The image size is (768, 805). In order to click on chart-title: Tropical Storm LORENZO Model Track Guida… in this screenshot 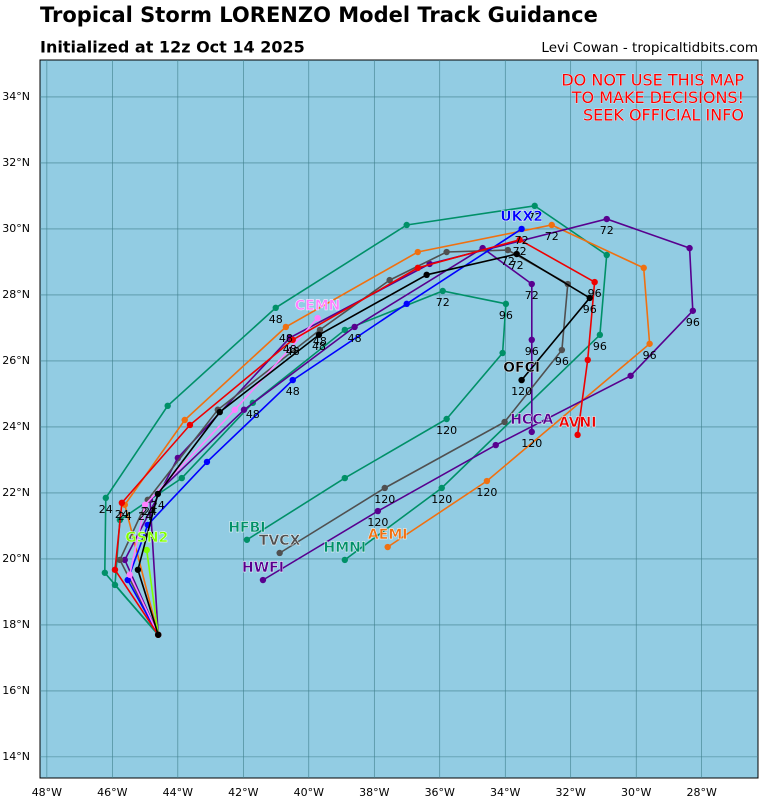, I will do `click(319, 15)`.